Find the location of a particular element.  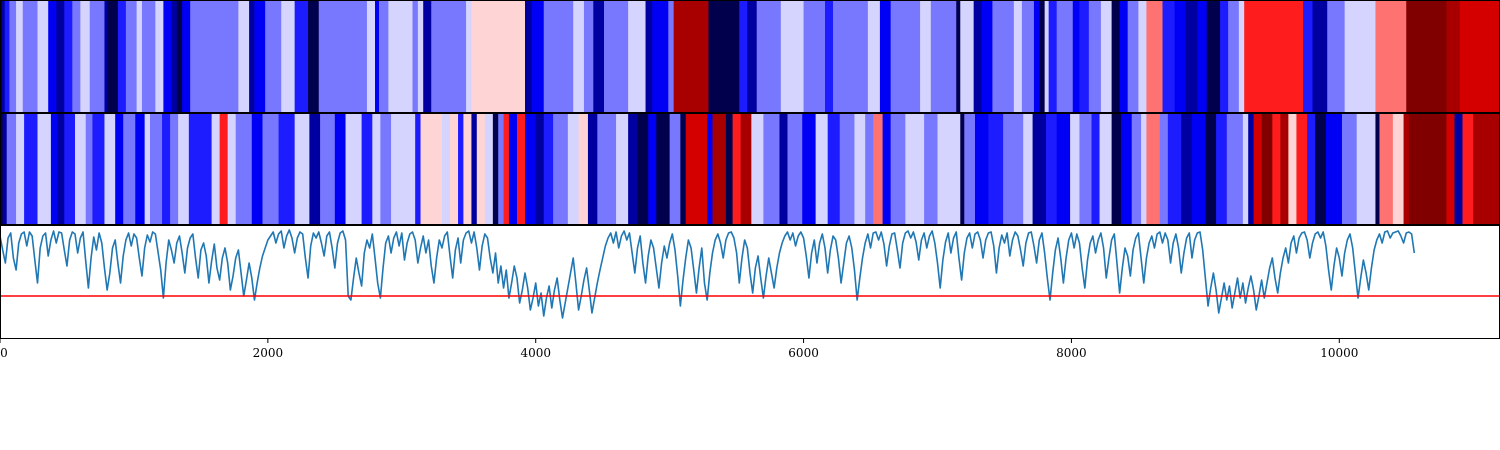

x-tick-label-0: 0 is located at coordinates (4, 353).